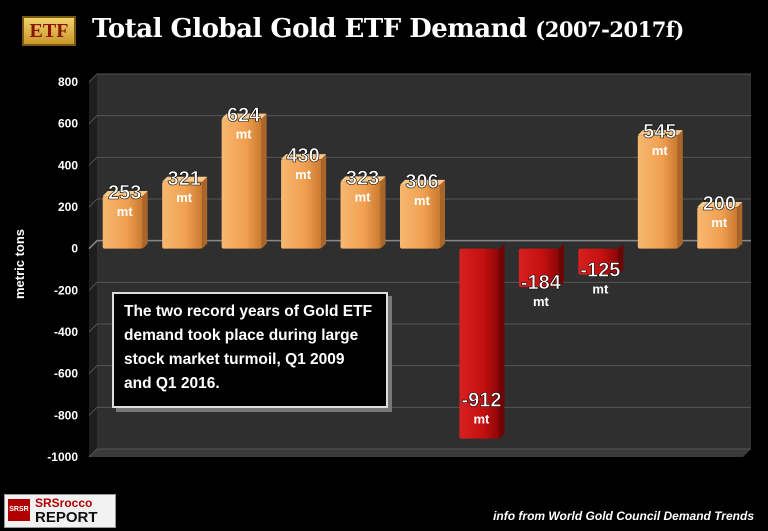 The width and height of the screenshot is (768, 531). I want to click on bar-2009, so click(244, 181).